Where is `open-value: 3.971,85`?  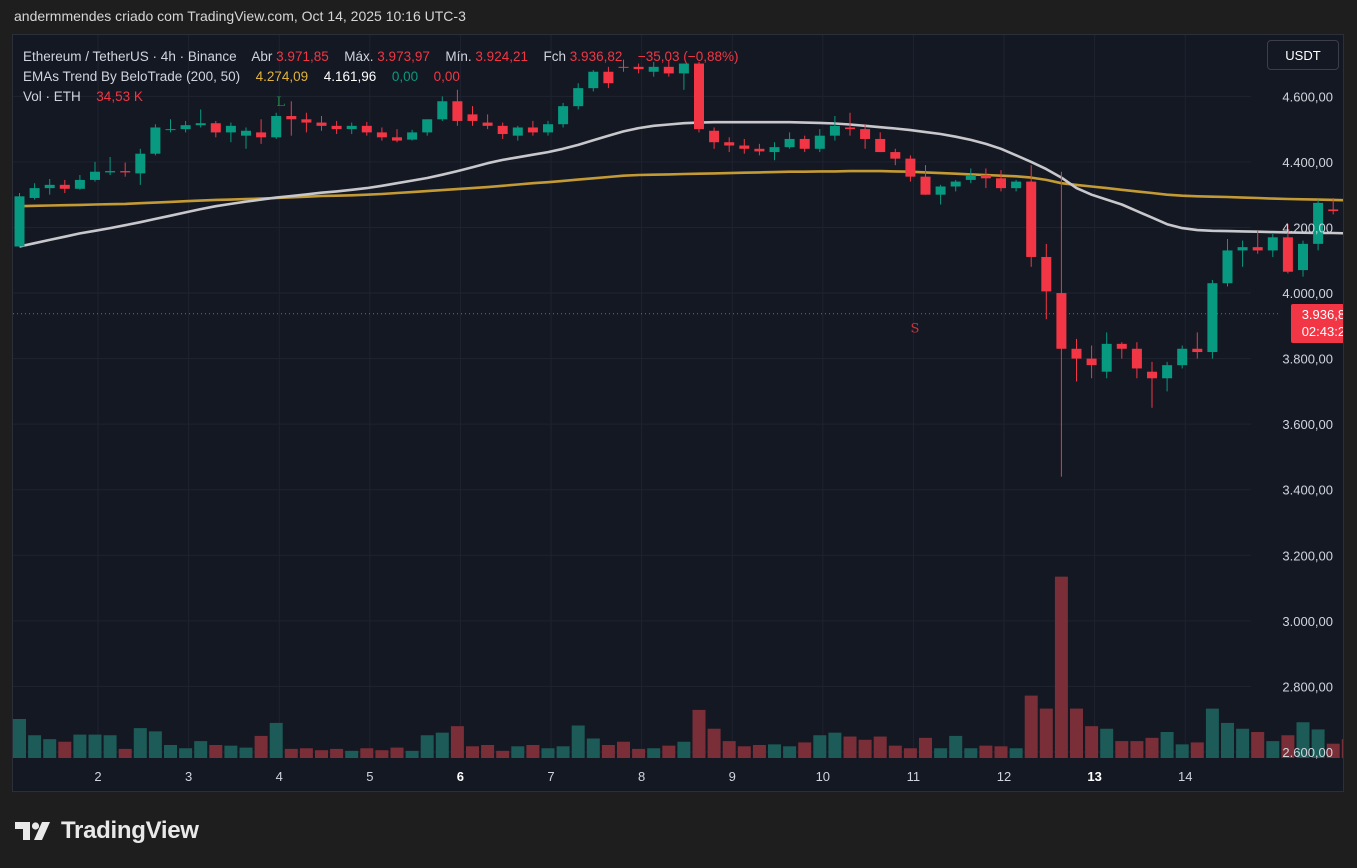 open-value: 3.971,85 is located at coordinates (302, 56).